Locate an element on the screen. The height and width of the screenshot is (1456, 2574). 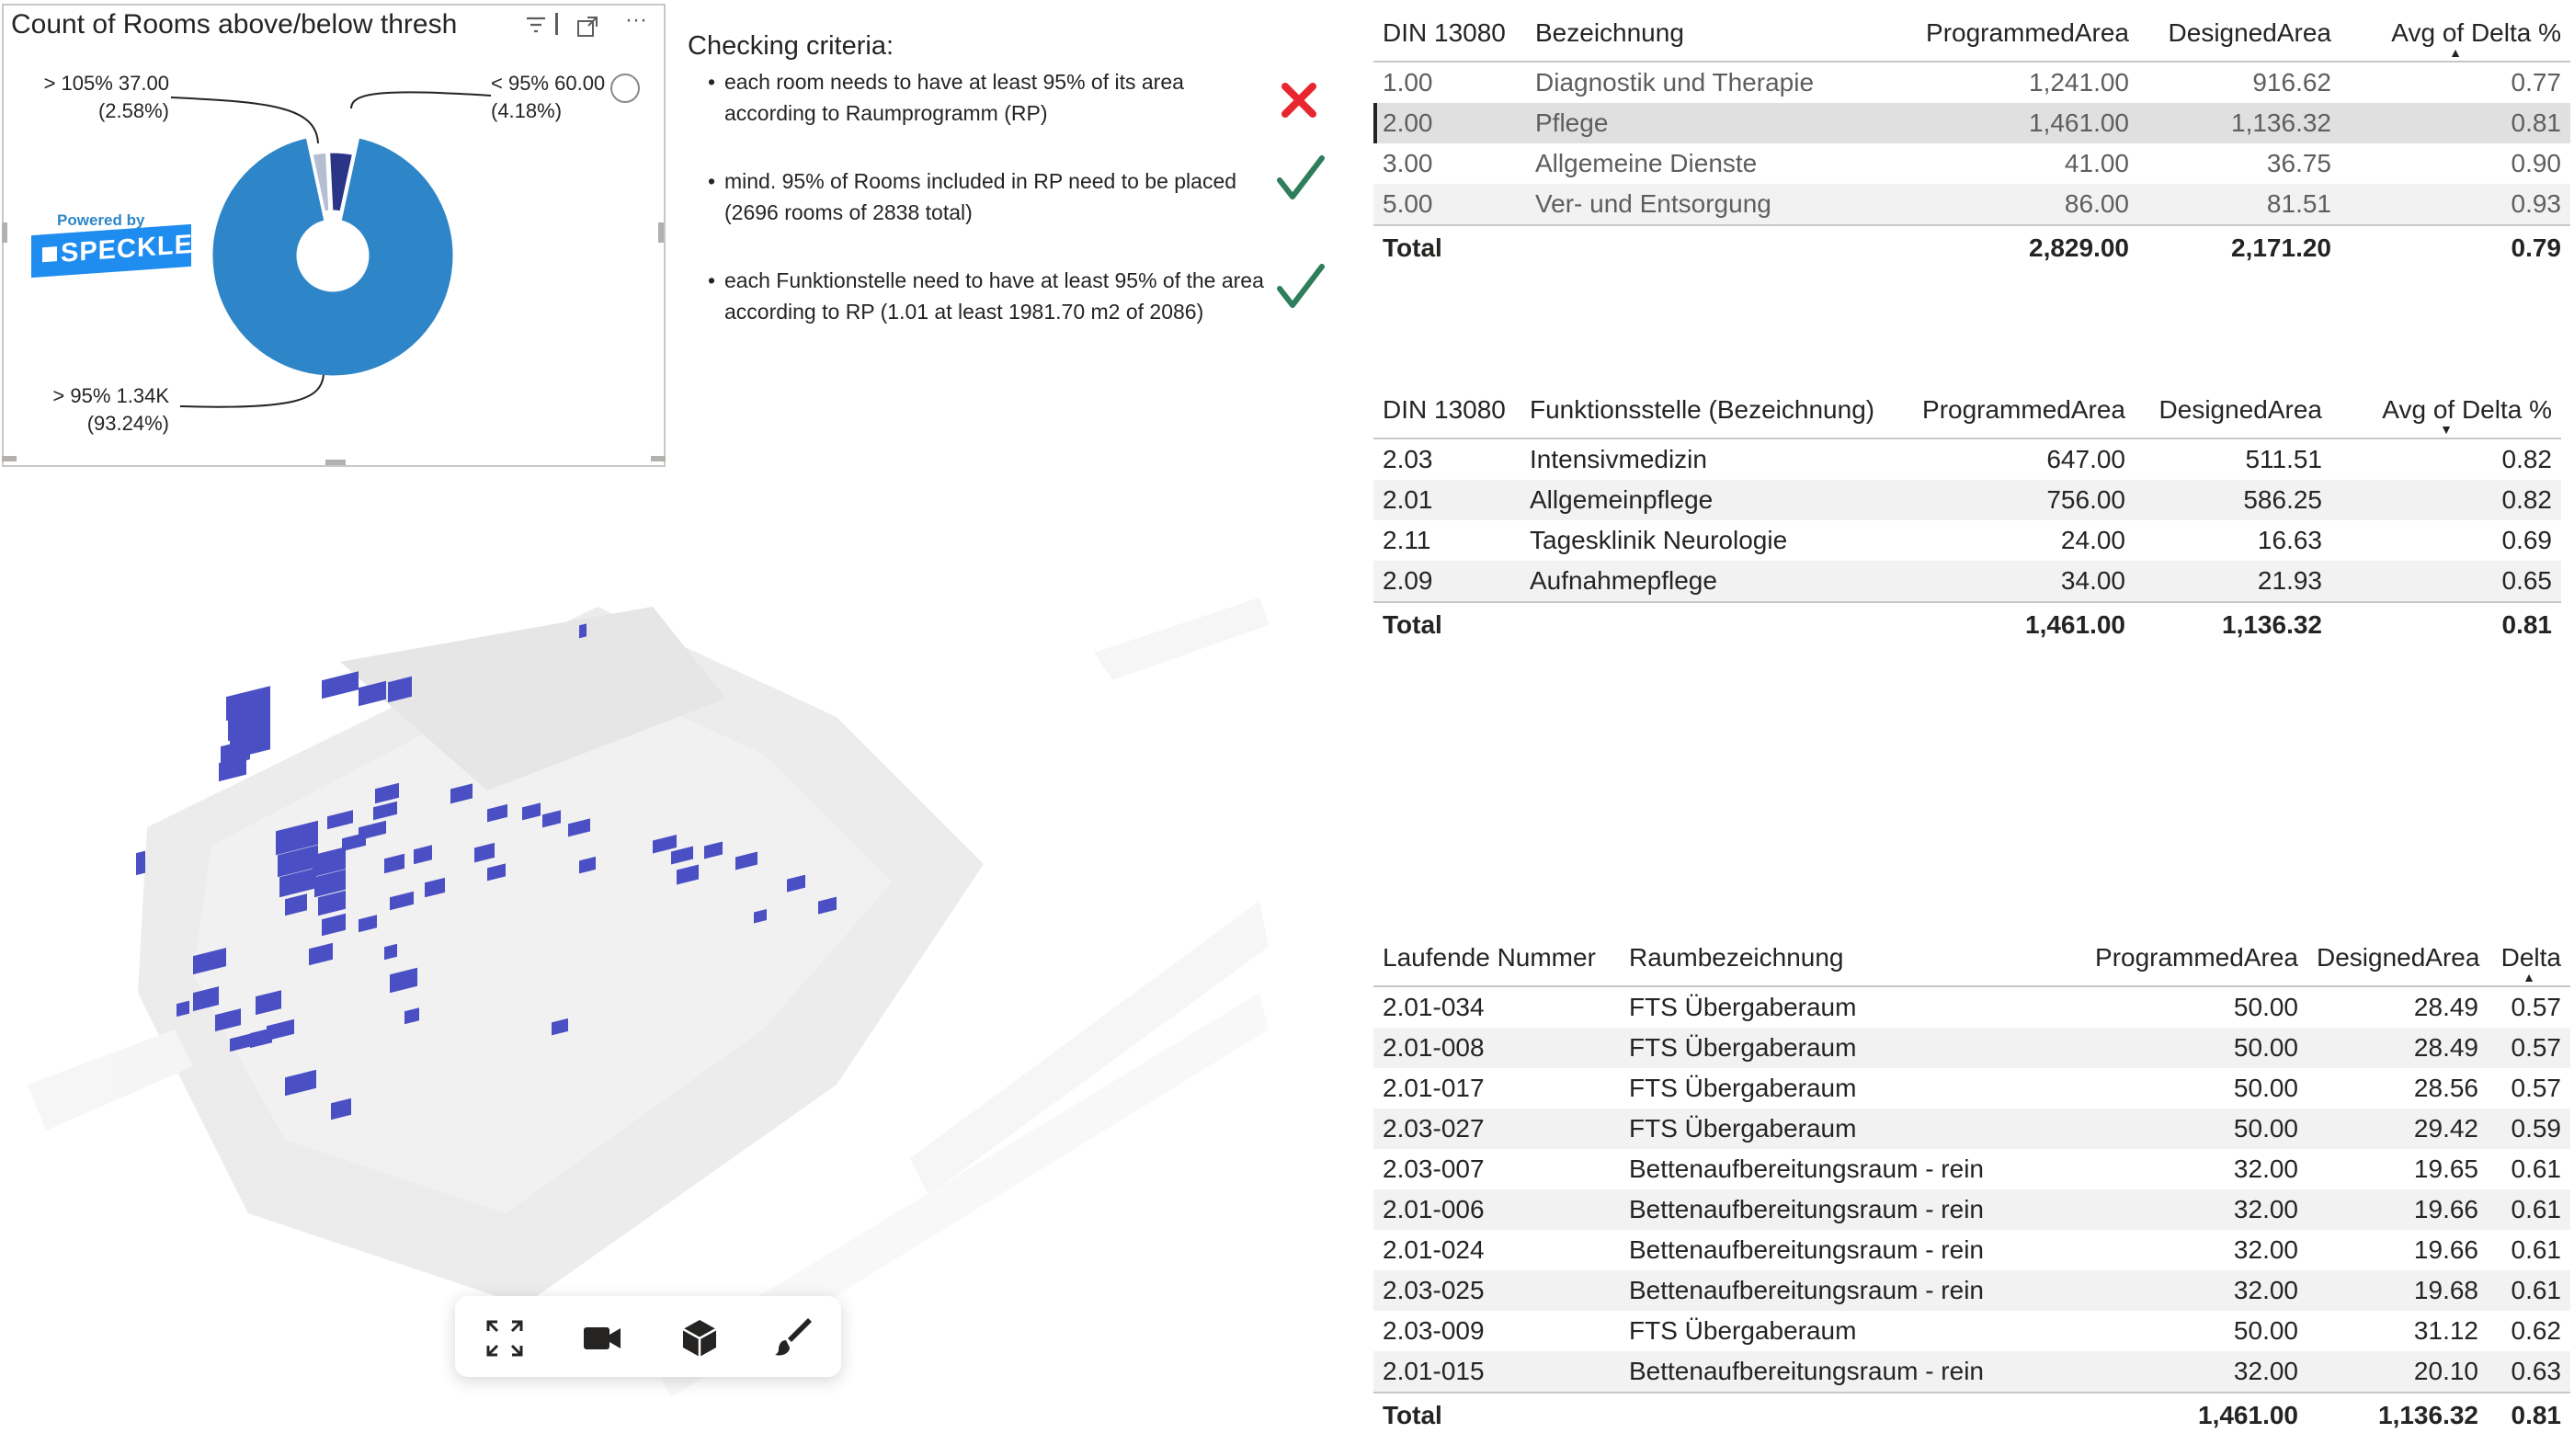
filter-icon is located at coordinates (536, 28).